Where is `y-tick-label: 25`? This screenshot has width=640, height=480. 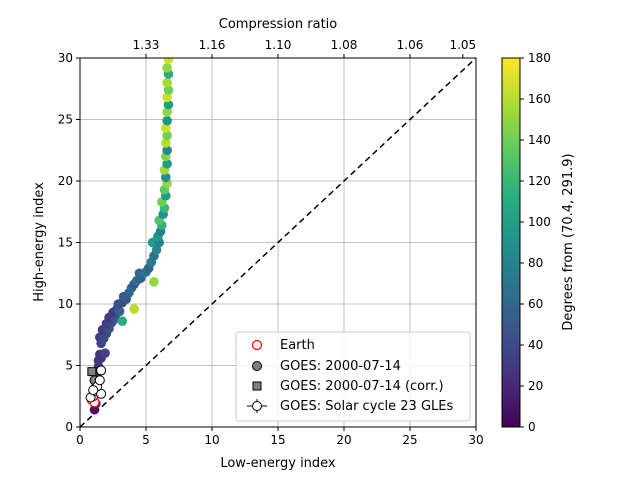
y-tick-label: 25 is located at coordinates (65, 120).